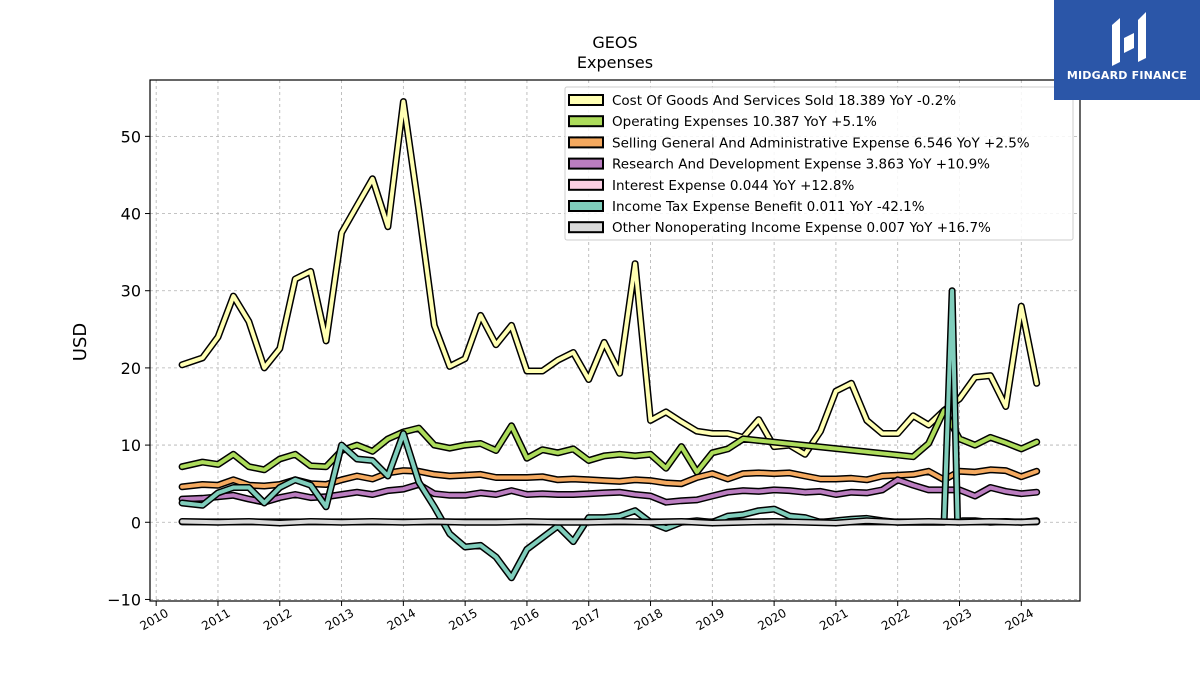 This screenshot has height=675, width=1200. What do you see at coordinates (339, 619) in the screenshot?
I see `x-tick-label: 2013` at bounding box center [339, 619].